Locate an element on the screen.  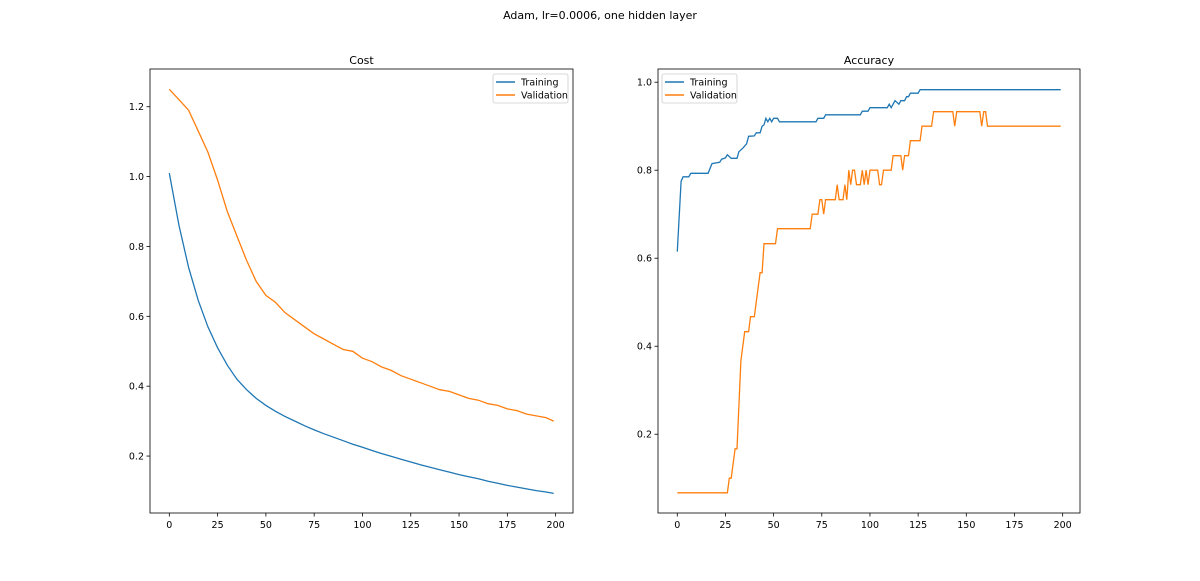
figure-title: Adam, lr=0.0006, one hidden layer is located at coordinates (600, 15).